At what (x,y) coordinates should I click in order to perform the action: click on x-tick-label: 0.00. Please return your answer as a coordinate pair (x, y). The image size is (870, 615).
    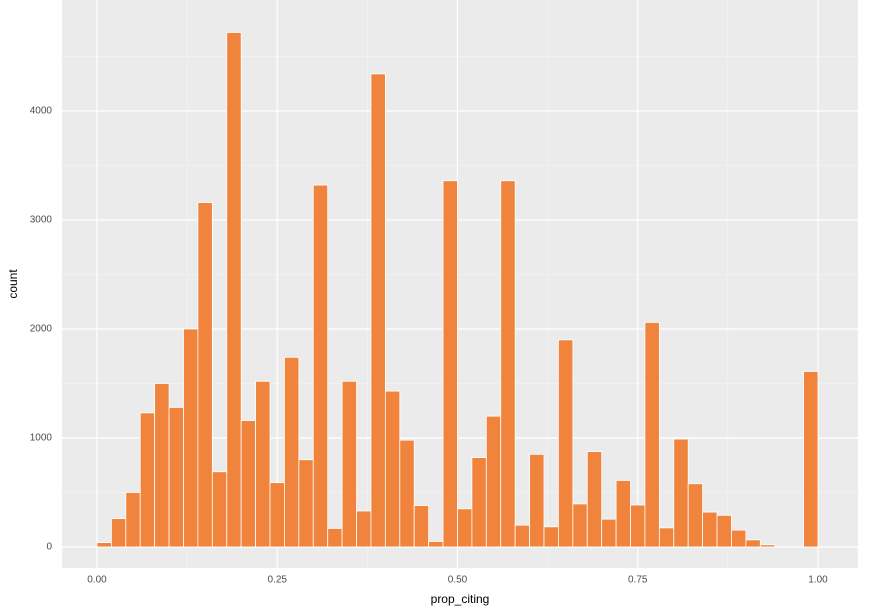
    Looking at the image, I should click on (97, 580).